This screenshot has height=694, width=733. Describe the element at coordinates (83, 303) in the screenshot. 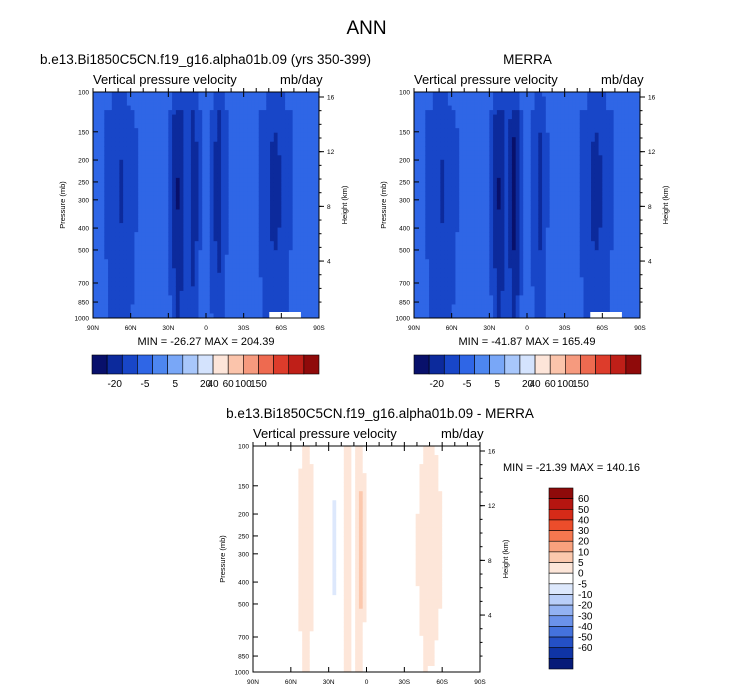

I see `y-tick-label: 850` at that location.